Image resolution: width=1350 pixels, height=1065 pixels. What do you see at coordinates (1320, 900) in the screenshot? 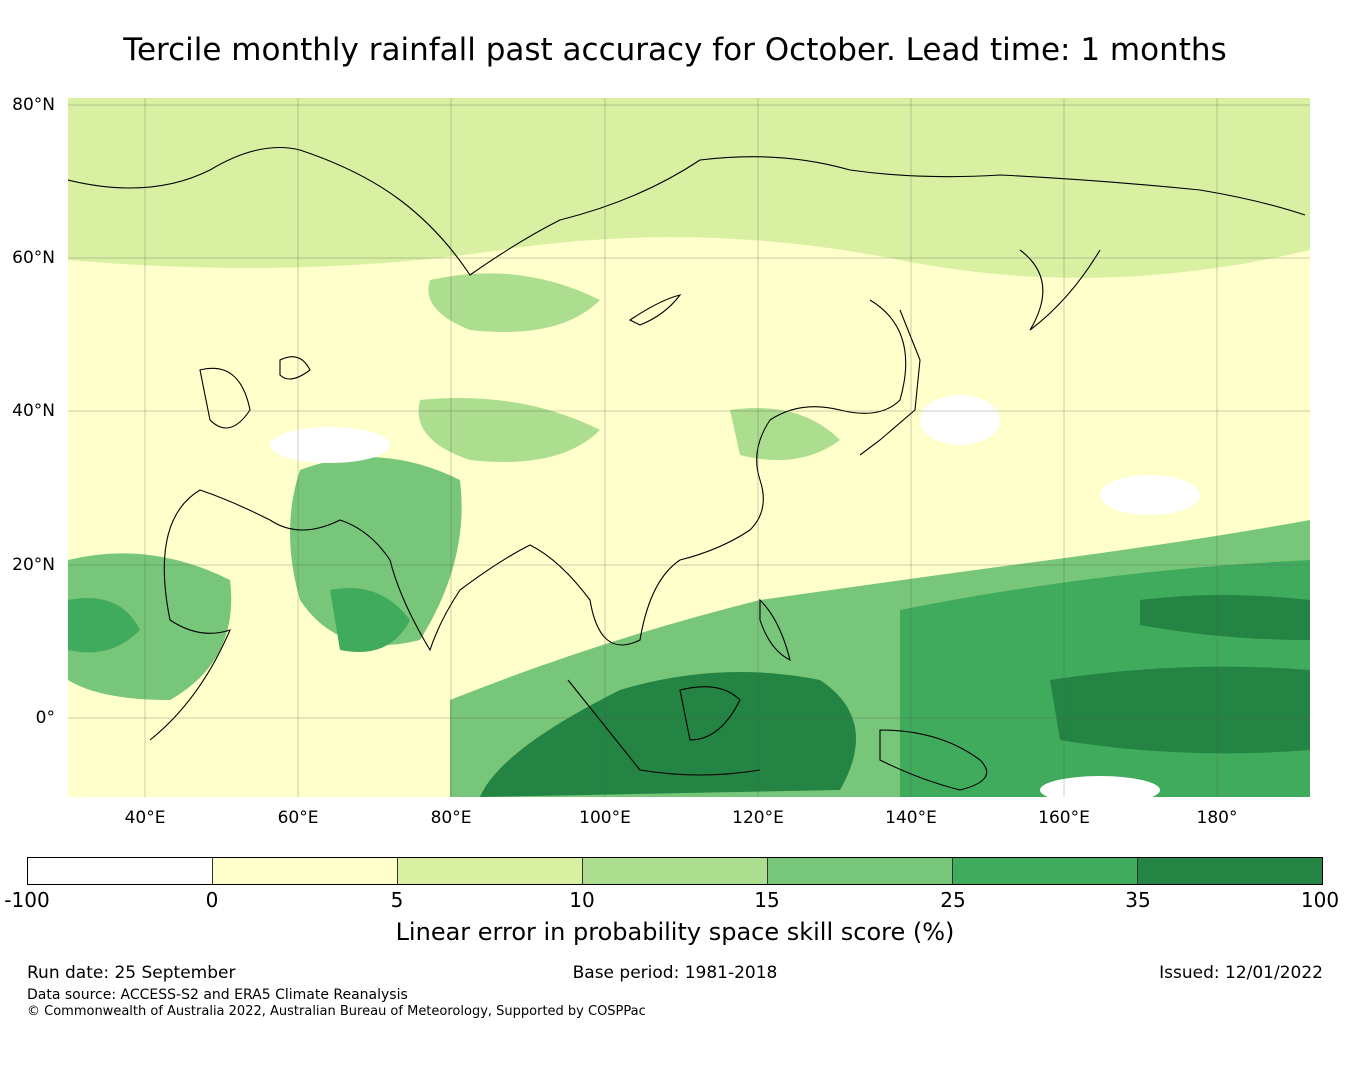
I see `colorbar-tick: 100` at bounding box center [1320, 900].